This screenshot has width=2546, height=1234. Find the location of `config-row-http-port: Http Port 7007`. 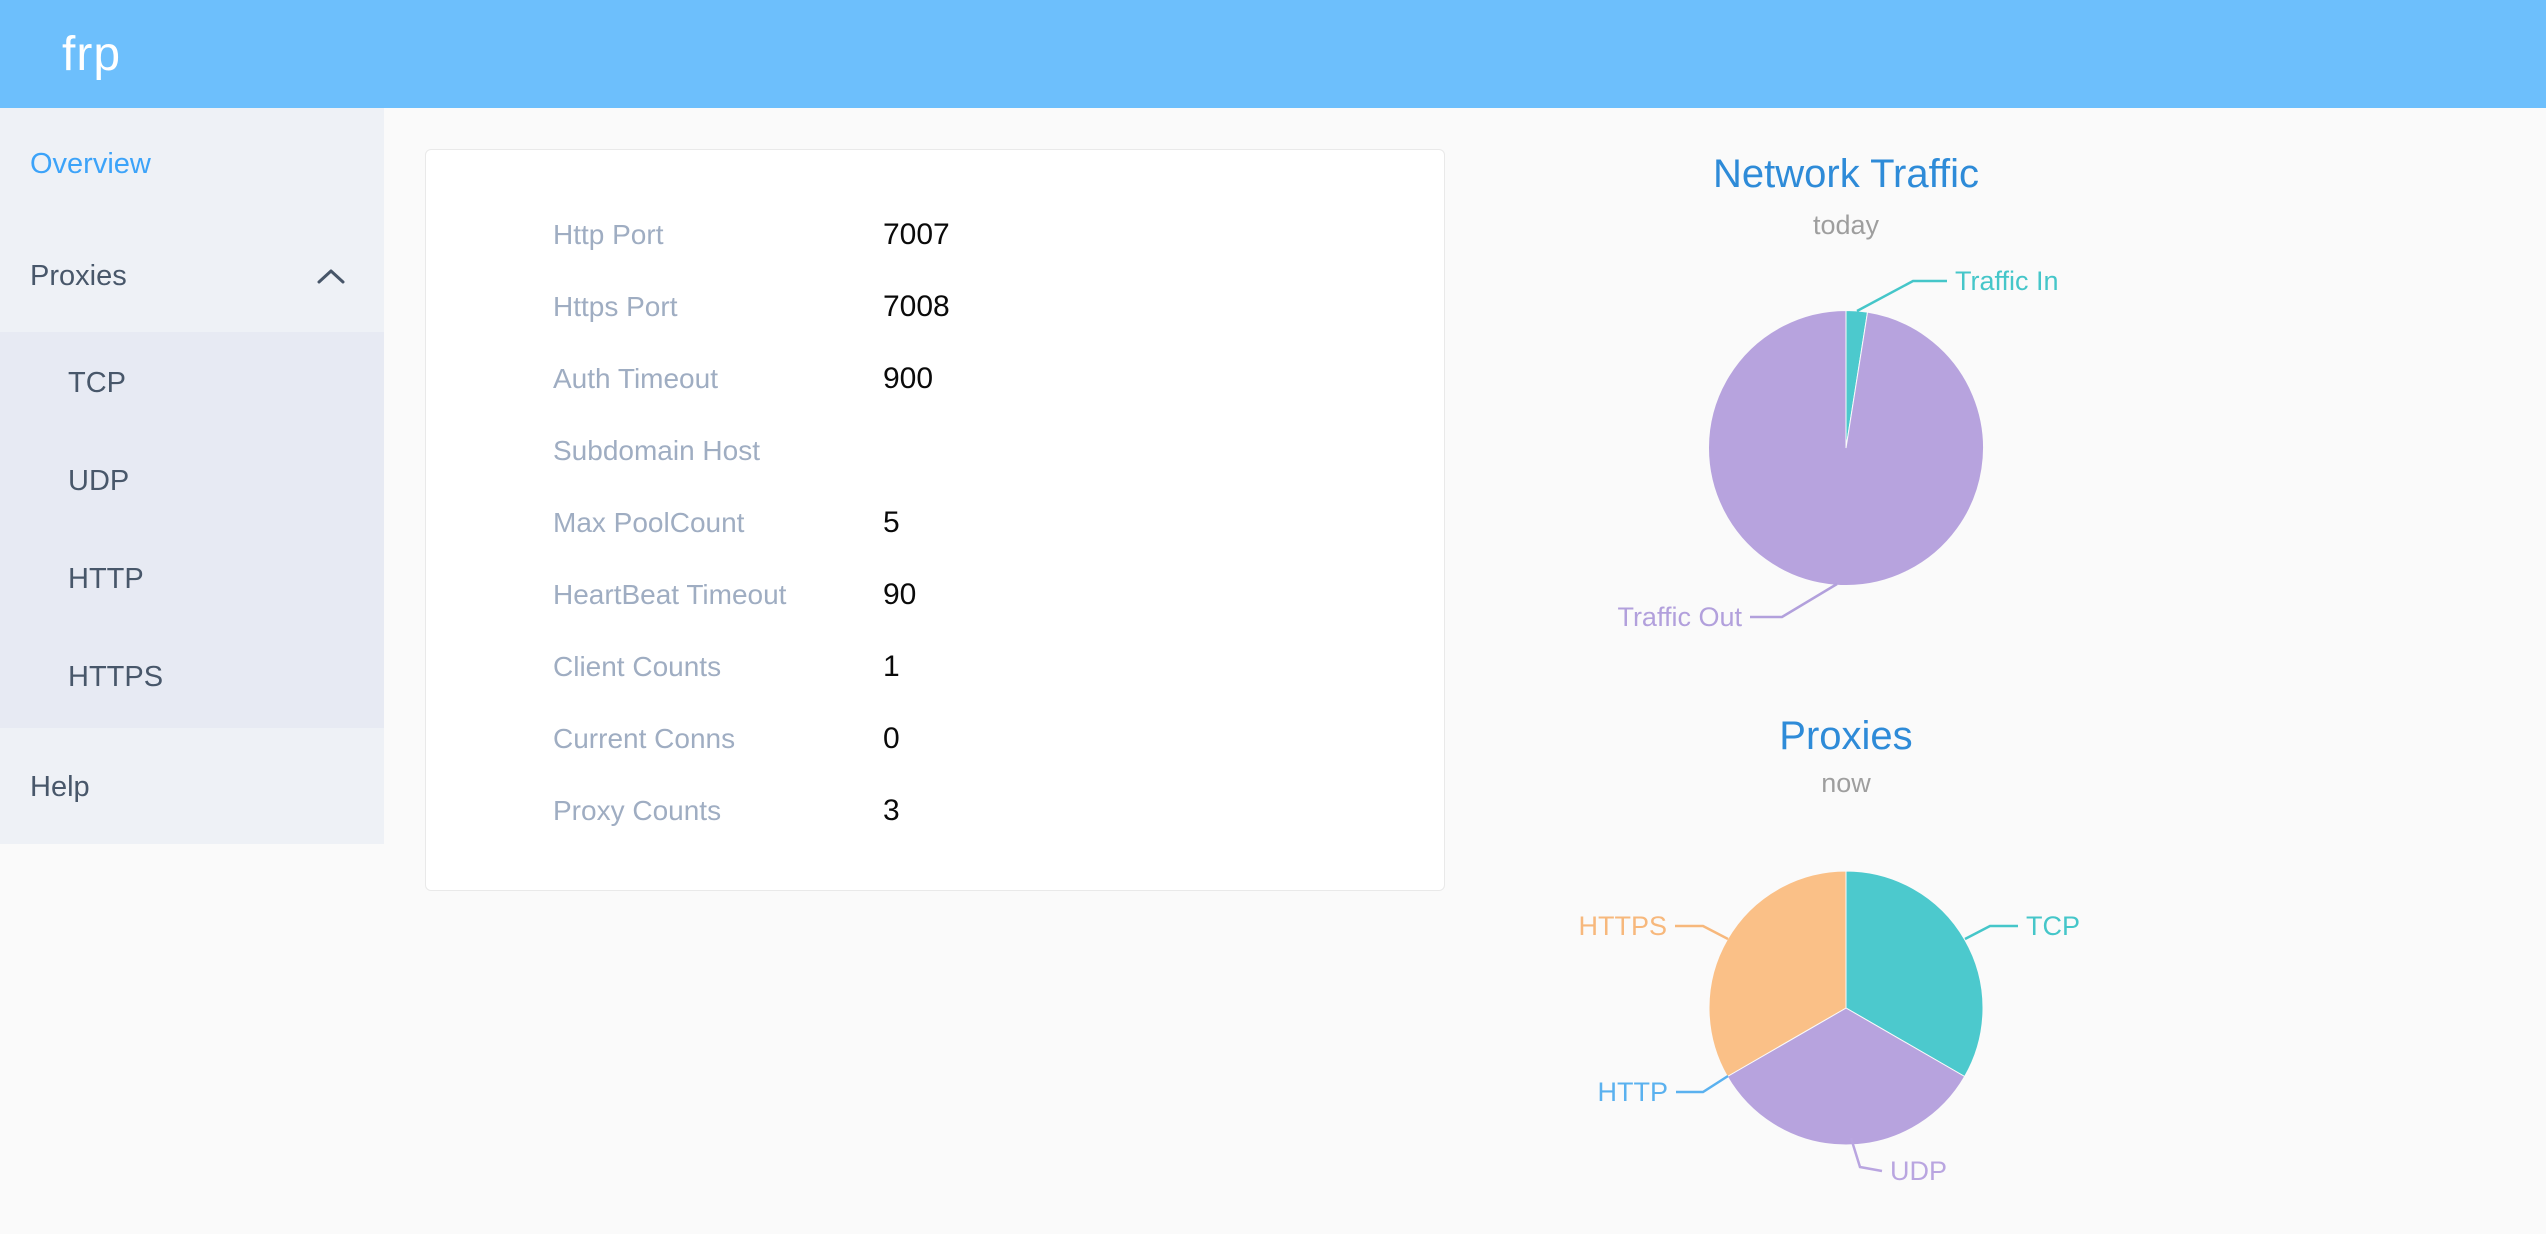

config-row-http-port: Http Port 7007 is located at coordinates (935, 235).